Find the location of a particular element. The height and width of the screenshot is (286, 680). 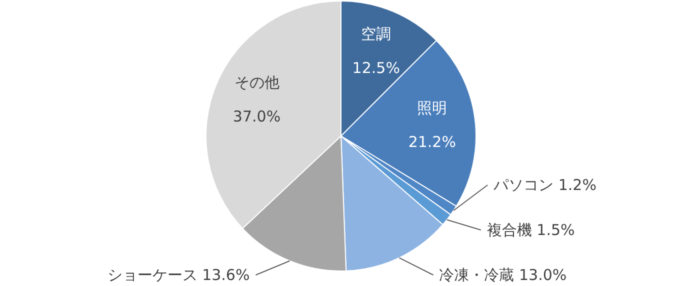

slice-label: 照明 is located at coordinates (432, 108).